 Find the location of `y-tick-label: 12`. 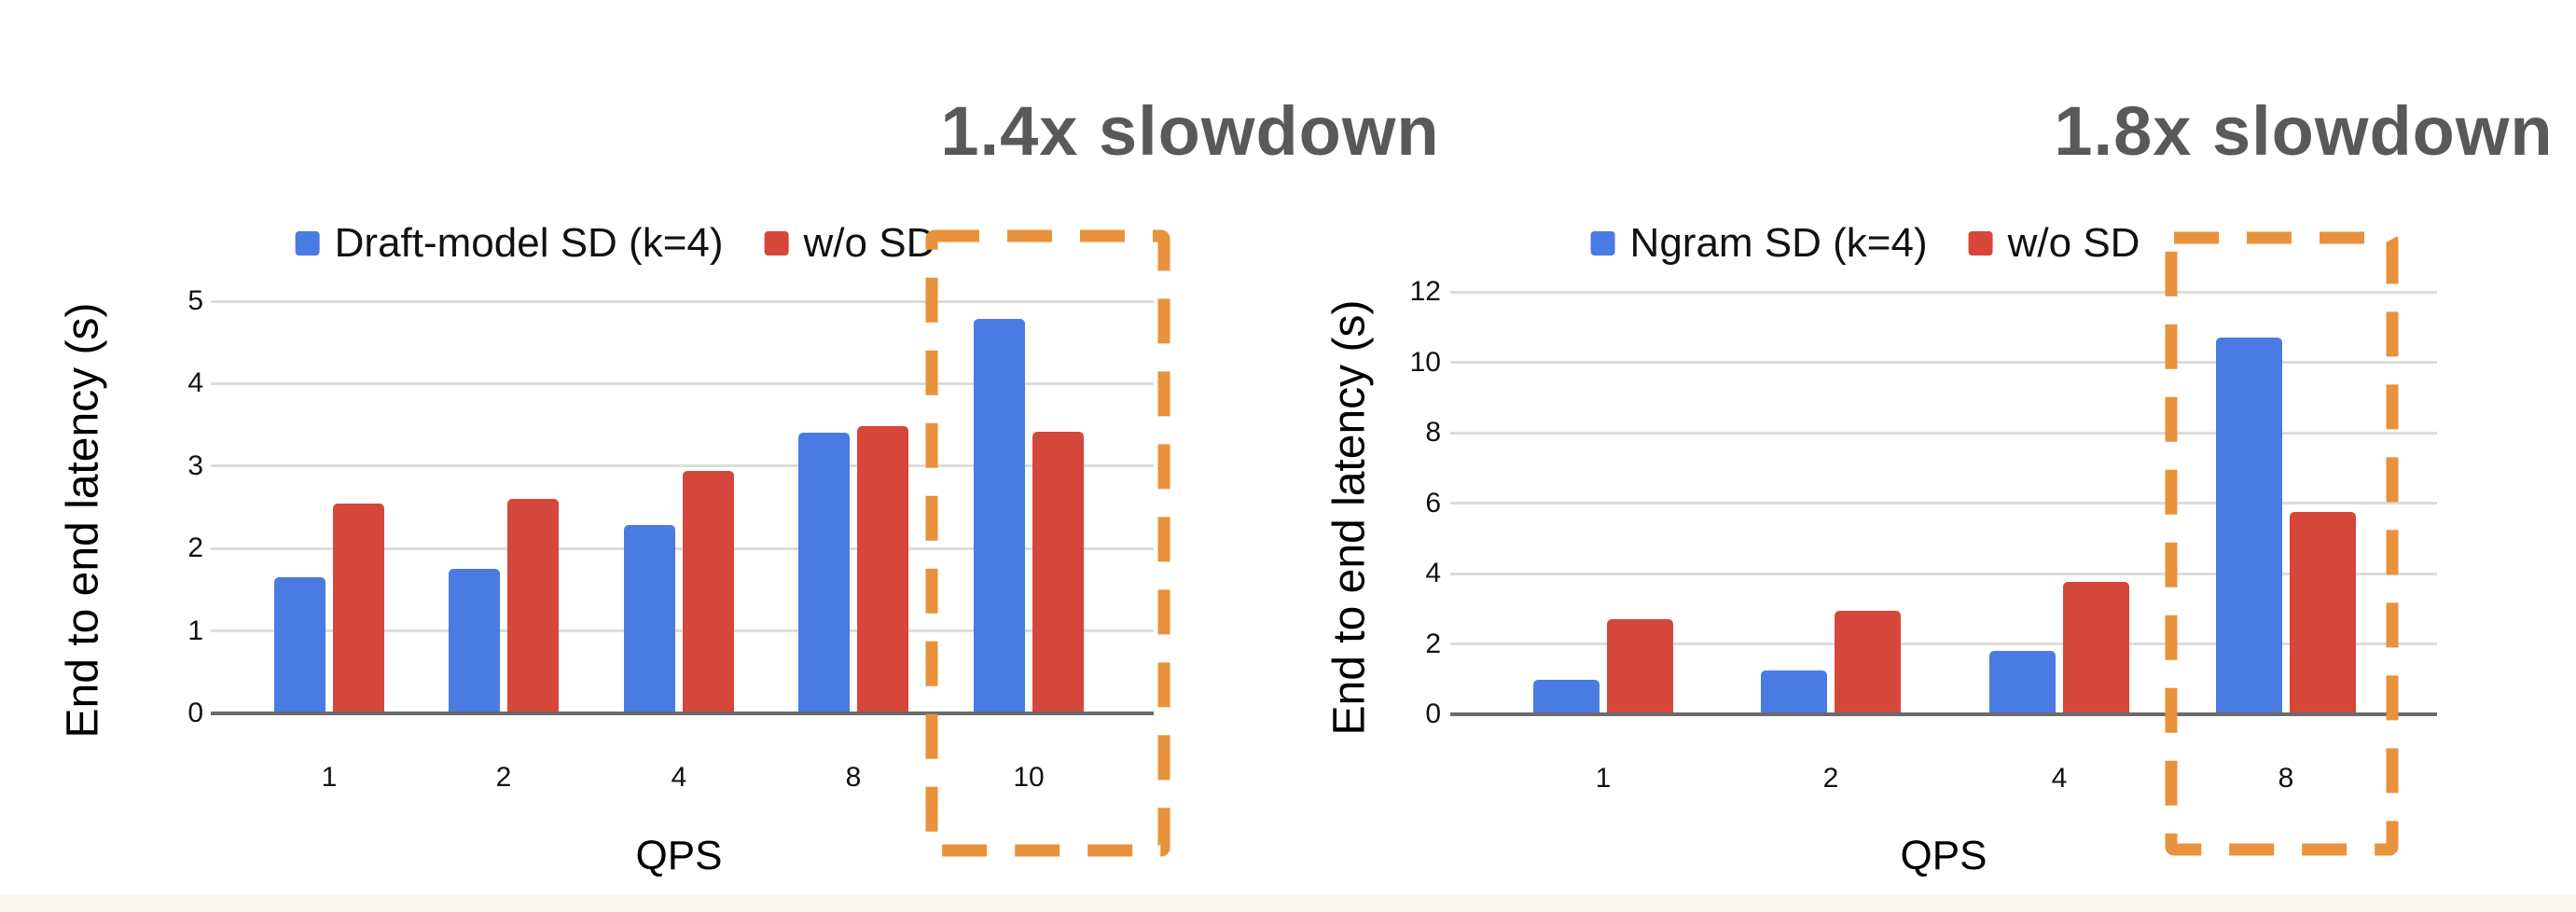

y-tick-label: 12 is located at coordinates (1425, 291).